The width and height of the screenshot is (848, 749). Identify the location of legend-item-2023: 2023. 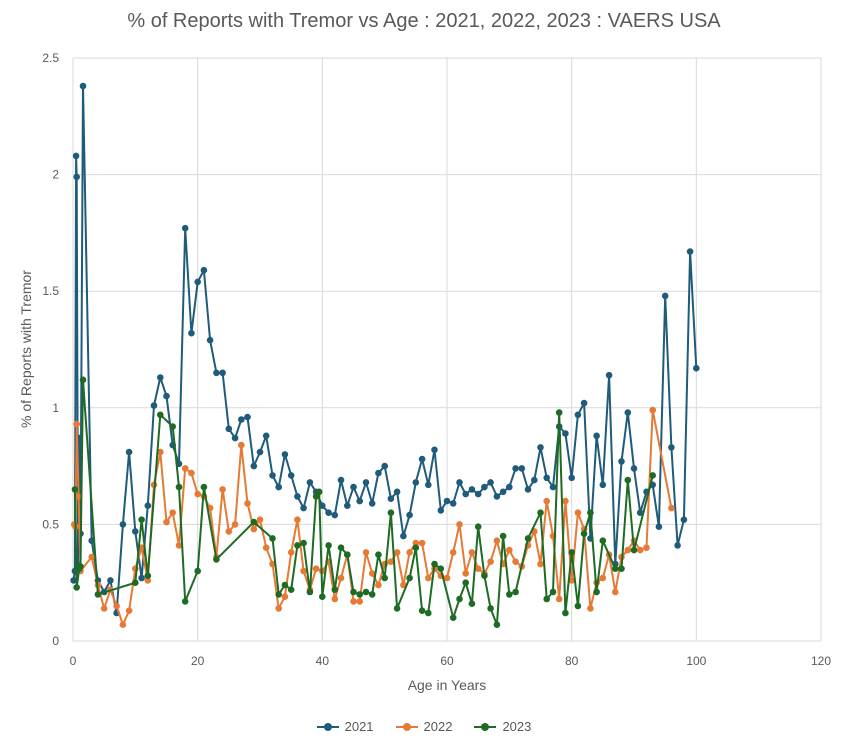
(502, 726).